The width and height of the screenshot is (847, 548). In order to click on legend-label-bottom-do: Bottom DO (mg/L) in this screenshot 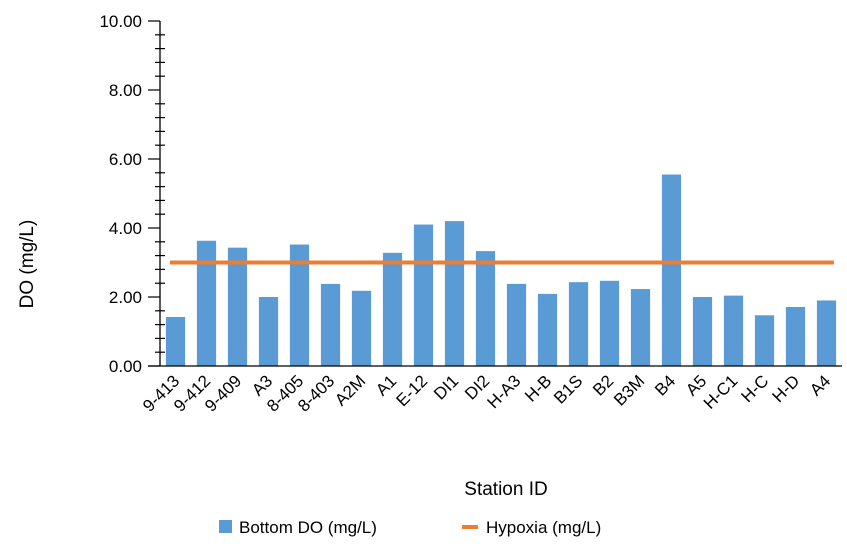, I will do `click(308, 527)`.